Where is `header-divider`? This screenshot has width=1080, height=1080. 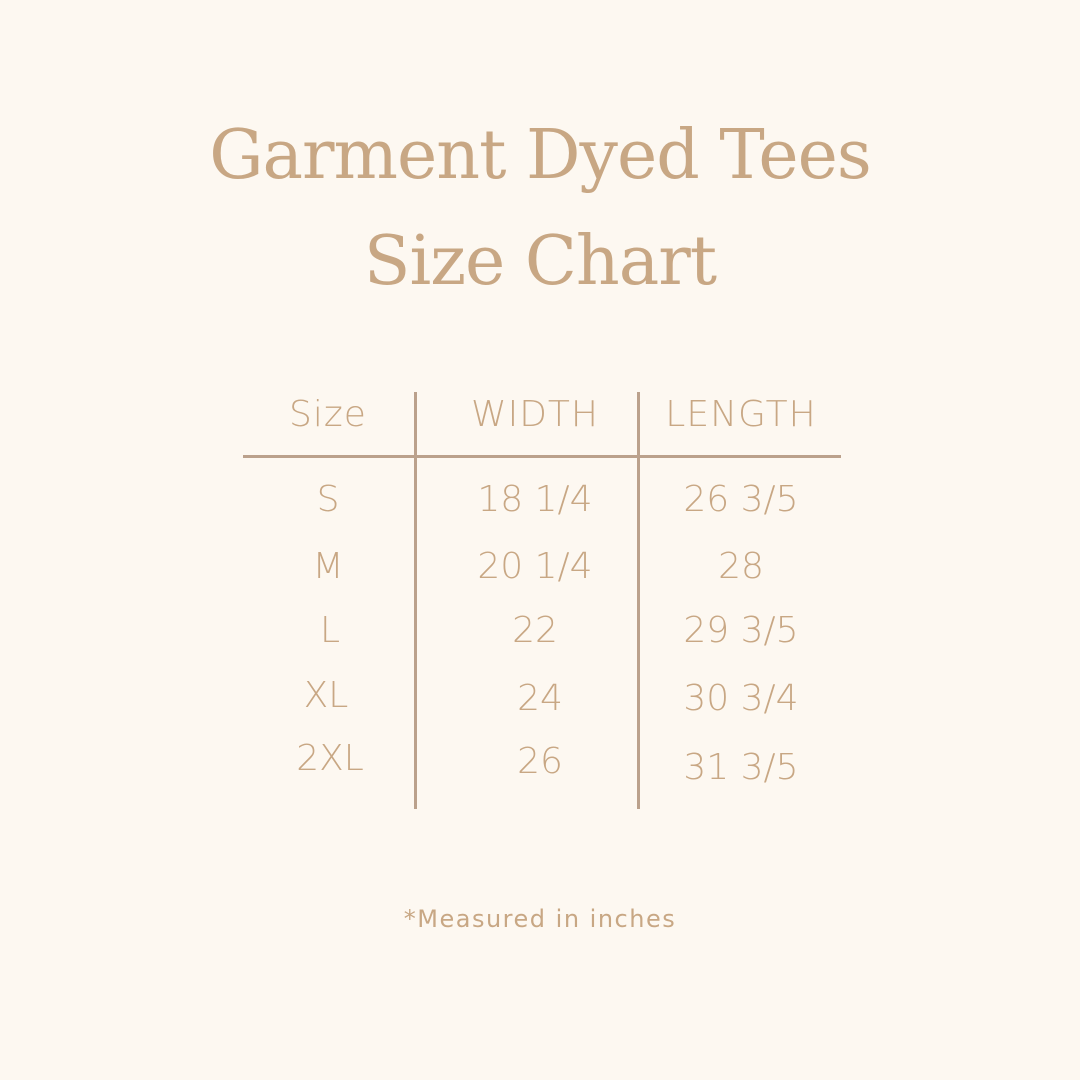 header-divider is located at coordinates (542, 456).